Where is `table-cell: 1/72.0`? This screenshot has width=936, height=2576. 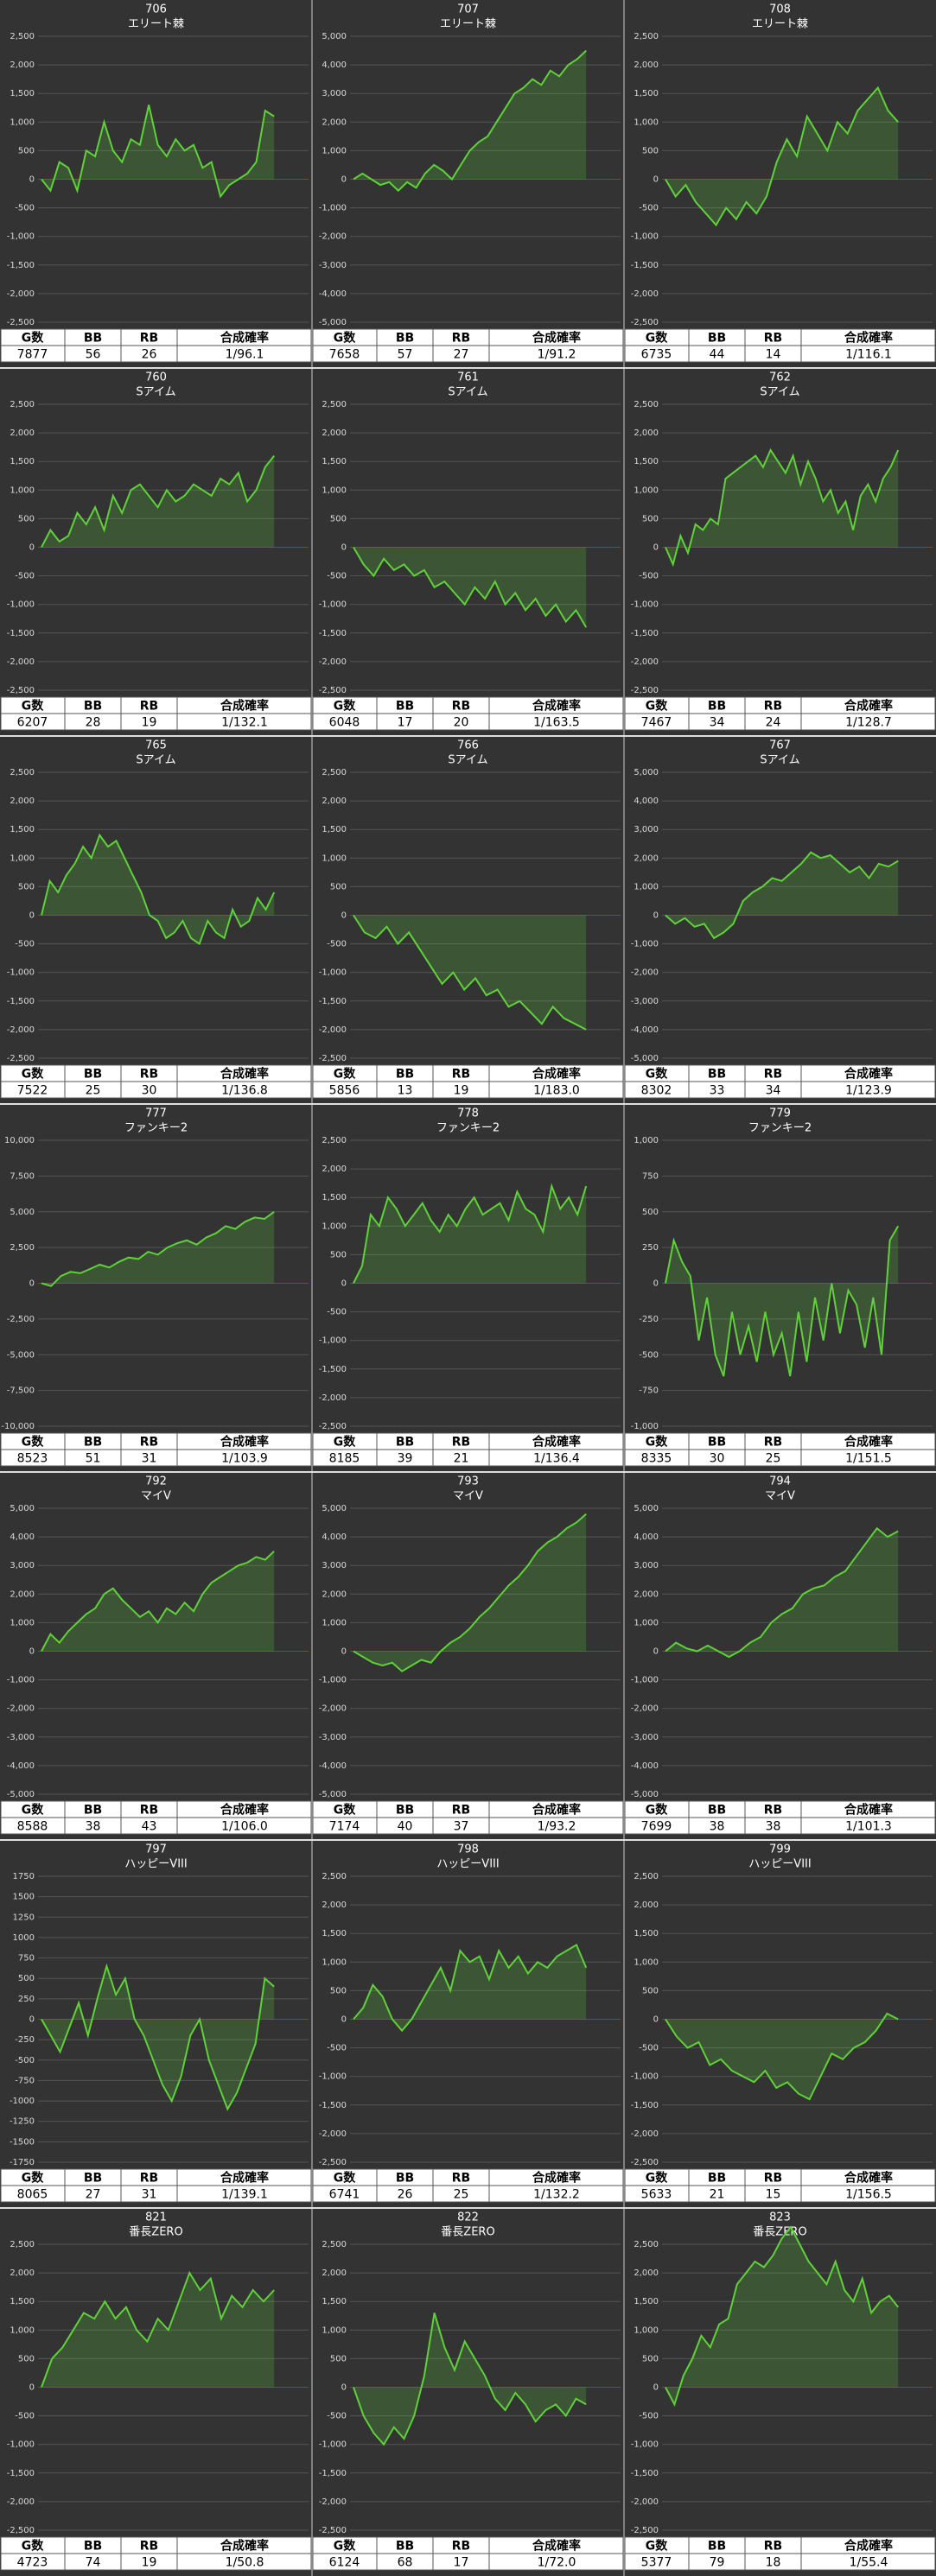
table-cell: 1/72.0 is located at coordinates (557, 2563).